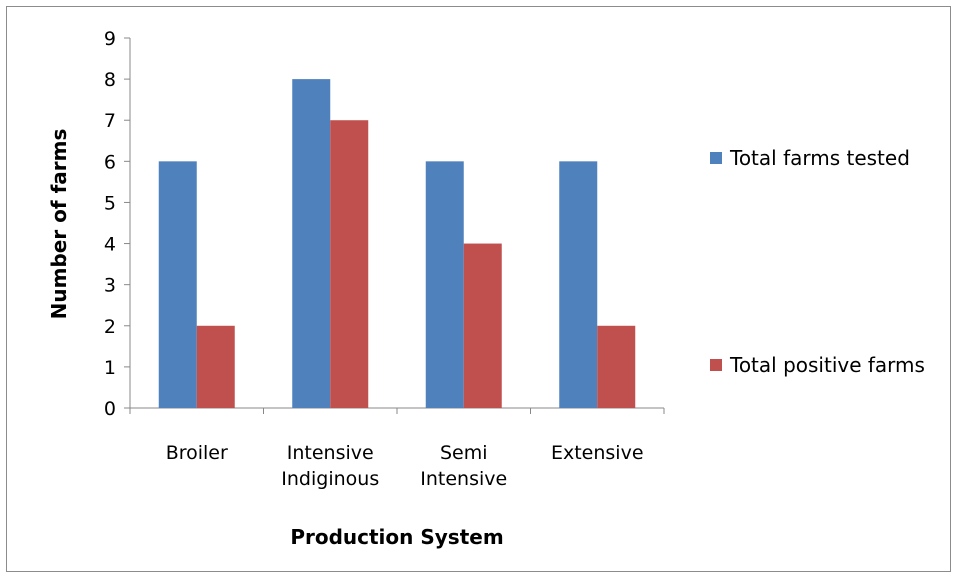 The image size is (958, 579). Describe the element at coordinates (110, 245) in the screenshot. I see `y-tick-label: 4` at that location.